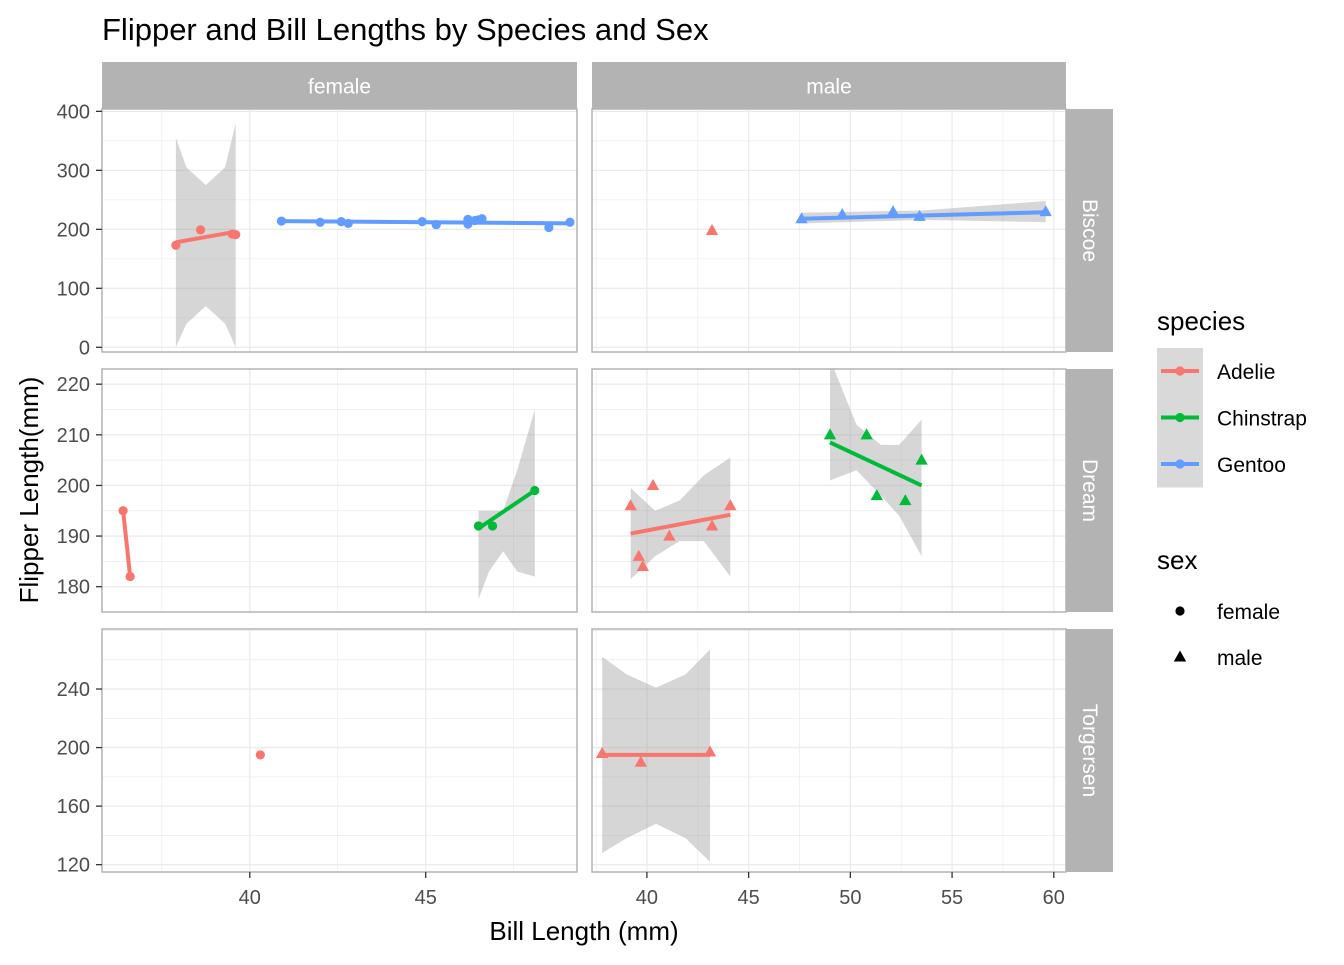 The image size is (1344, 965). What do you see at coordinates (29, 490) in the screenshot?
I see `y-axis-title: Flipper Length(mm)` at bounding box center [29, 490].